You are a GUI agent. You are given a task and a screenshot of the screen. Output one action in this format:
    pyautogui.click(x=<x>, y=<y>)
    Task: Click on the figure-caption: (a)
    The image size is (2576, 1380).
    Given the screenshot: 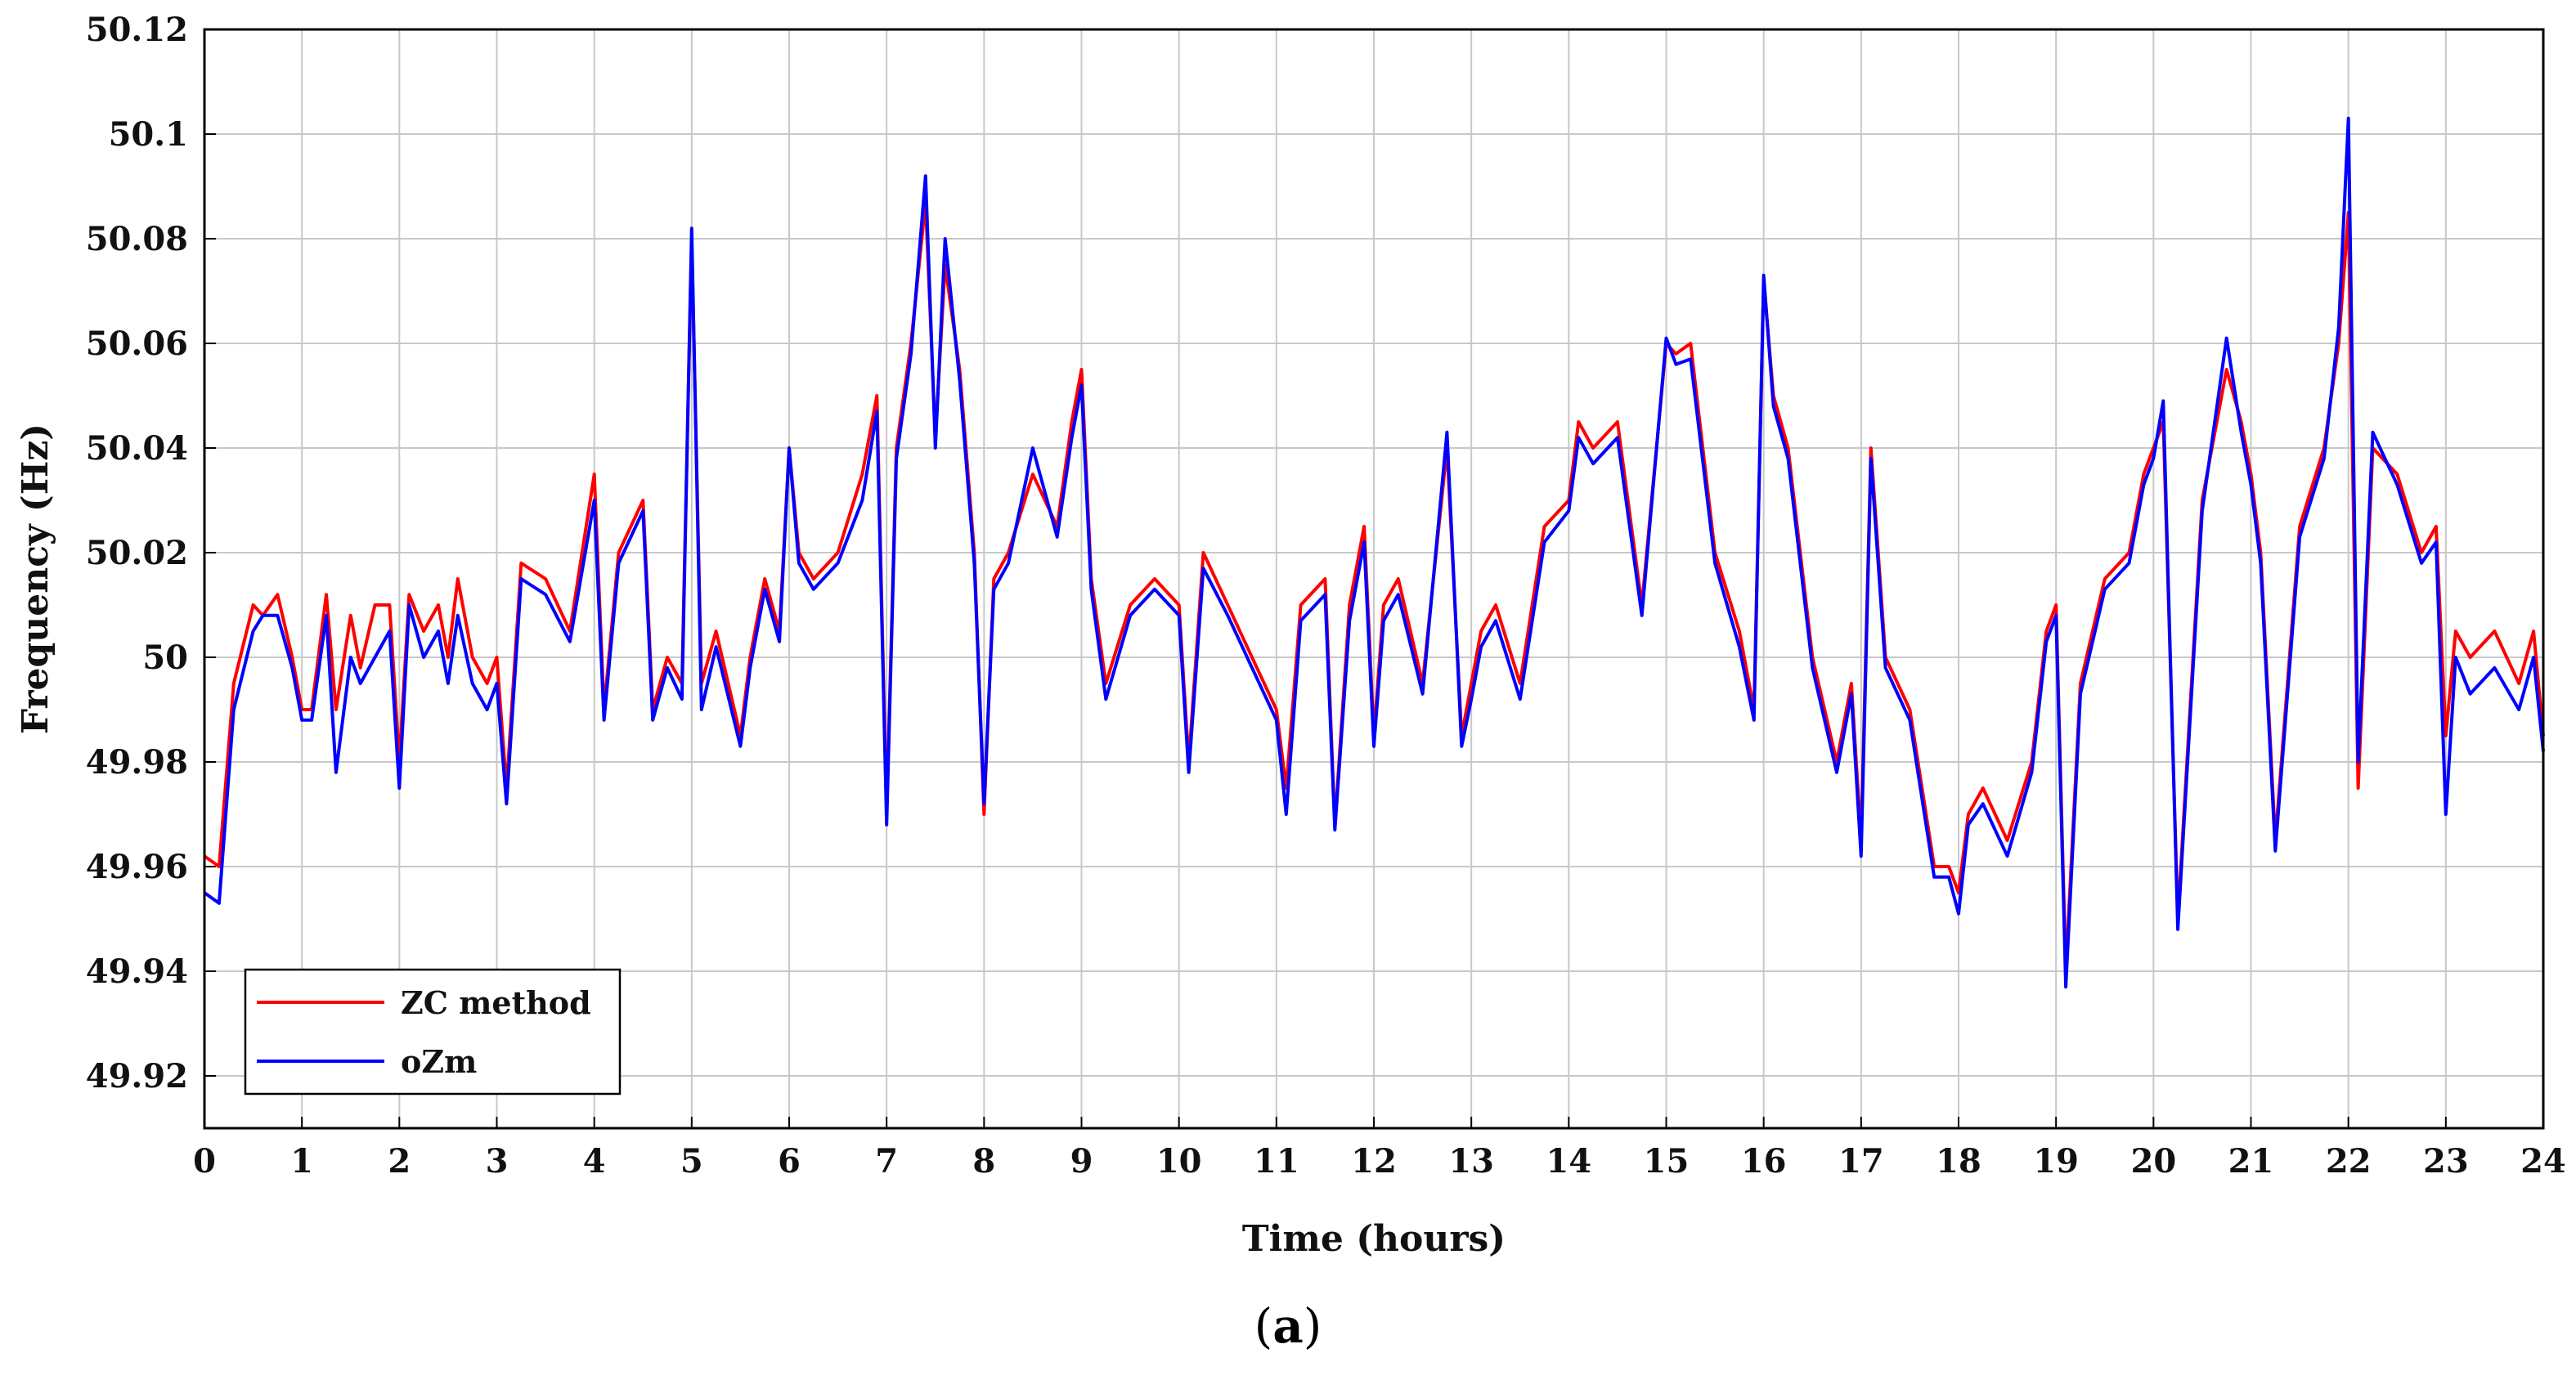 What is the action you would take?
    pyautogui.click(x=1288, y=1326)
    